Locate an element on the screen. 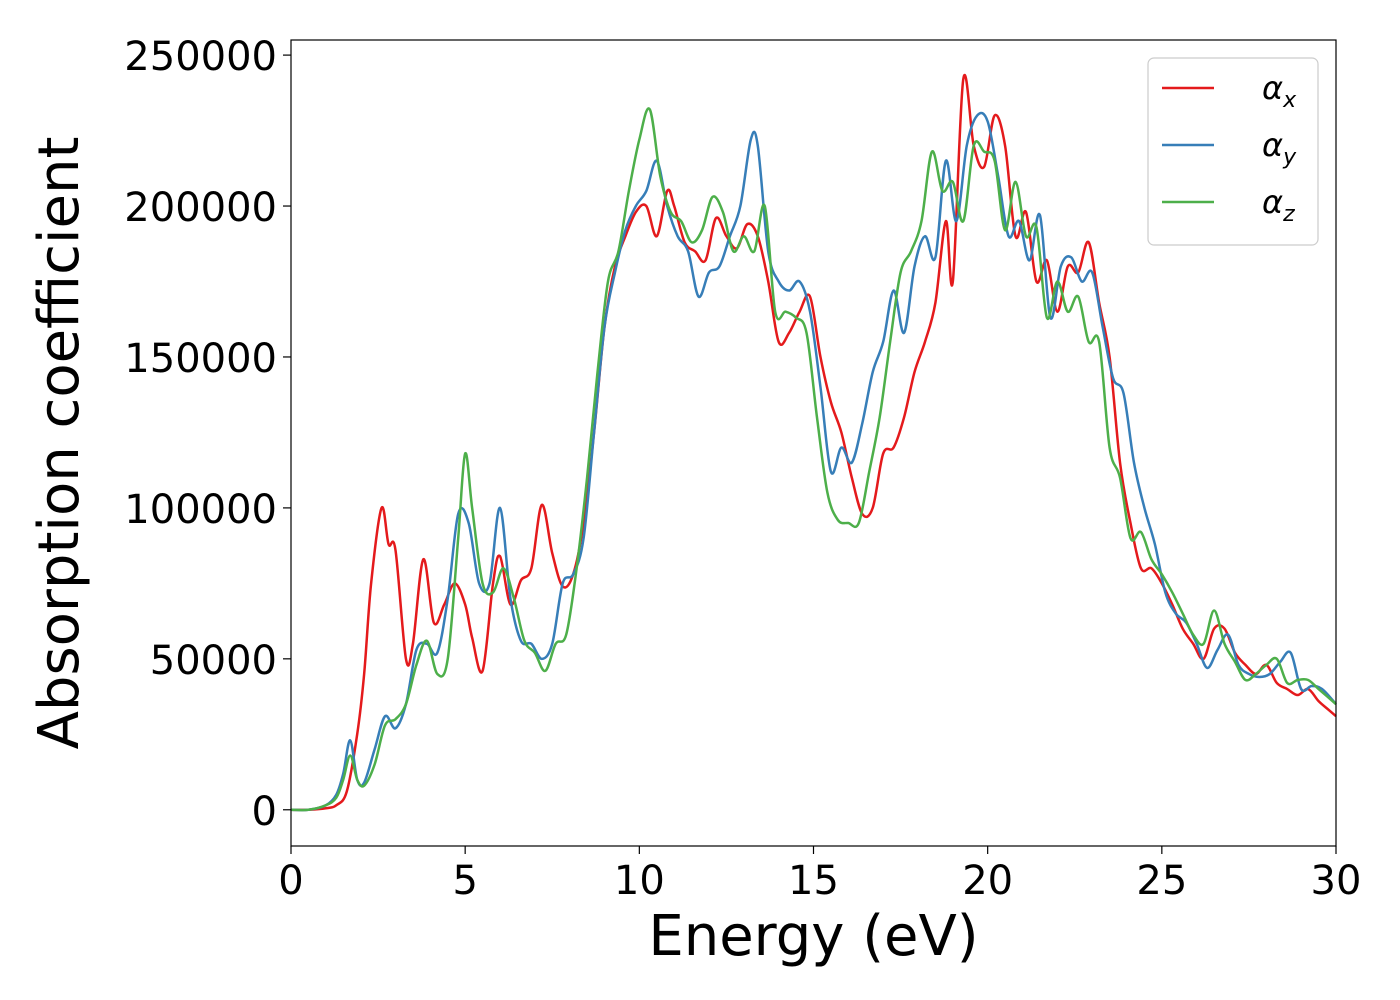 Image resolution: width=1400 pixels, height=1000 pixels. y-tick-label: 0 is located at coordinates (264, 812).